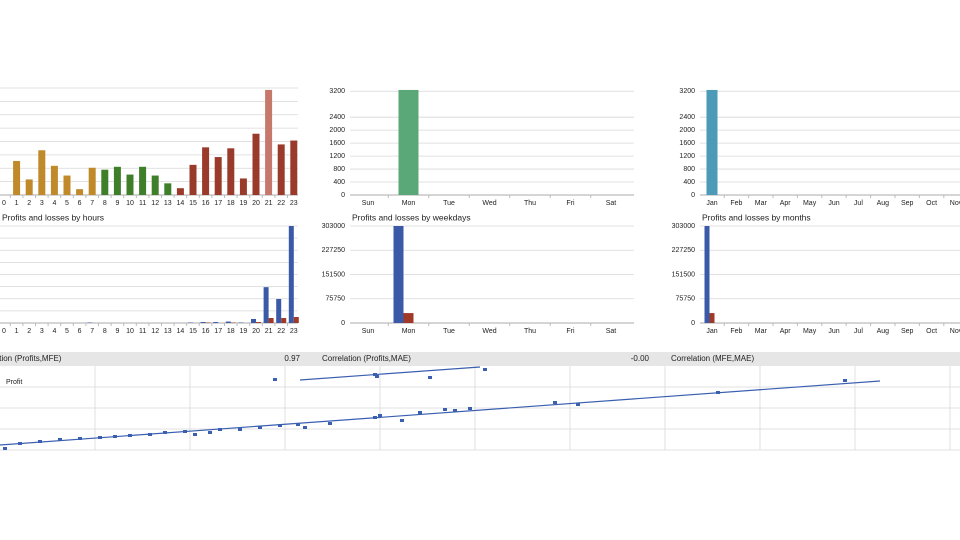 The width and height of the screenshot is (960, 540). Describe the element at coordinates (4, 331) in the screenshot. I see `x-tick-label: 0` at that location.